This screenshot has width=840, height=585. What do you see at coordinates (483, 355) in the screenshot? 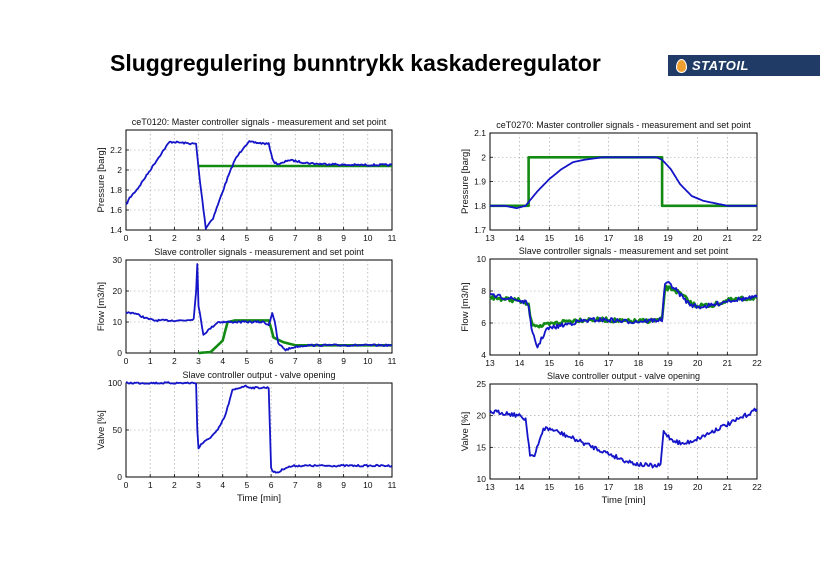
I see `R2-y-tick-label: 4` at bounding box center [483, 355].